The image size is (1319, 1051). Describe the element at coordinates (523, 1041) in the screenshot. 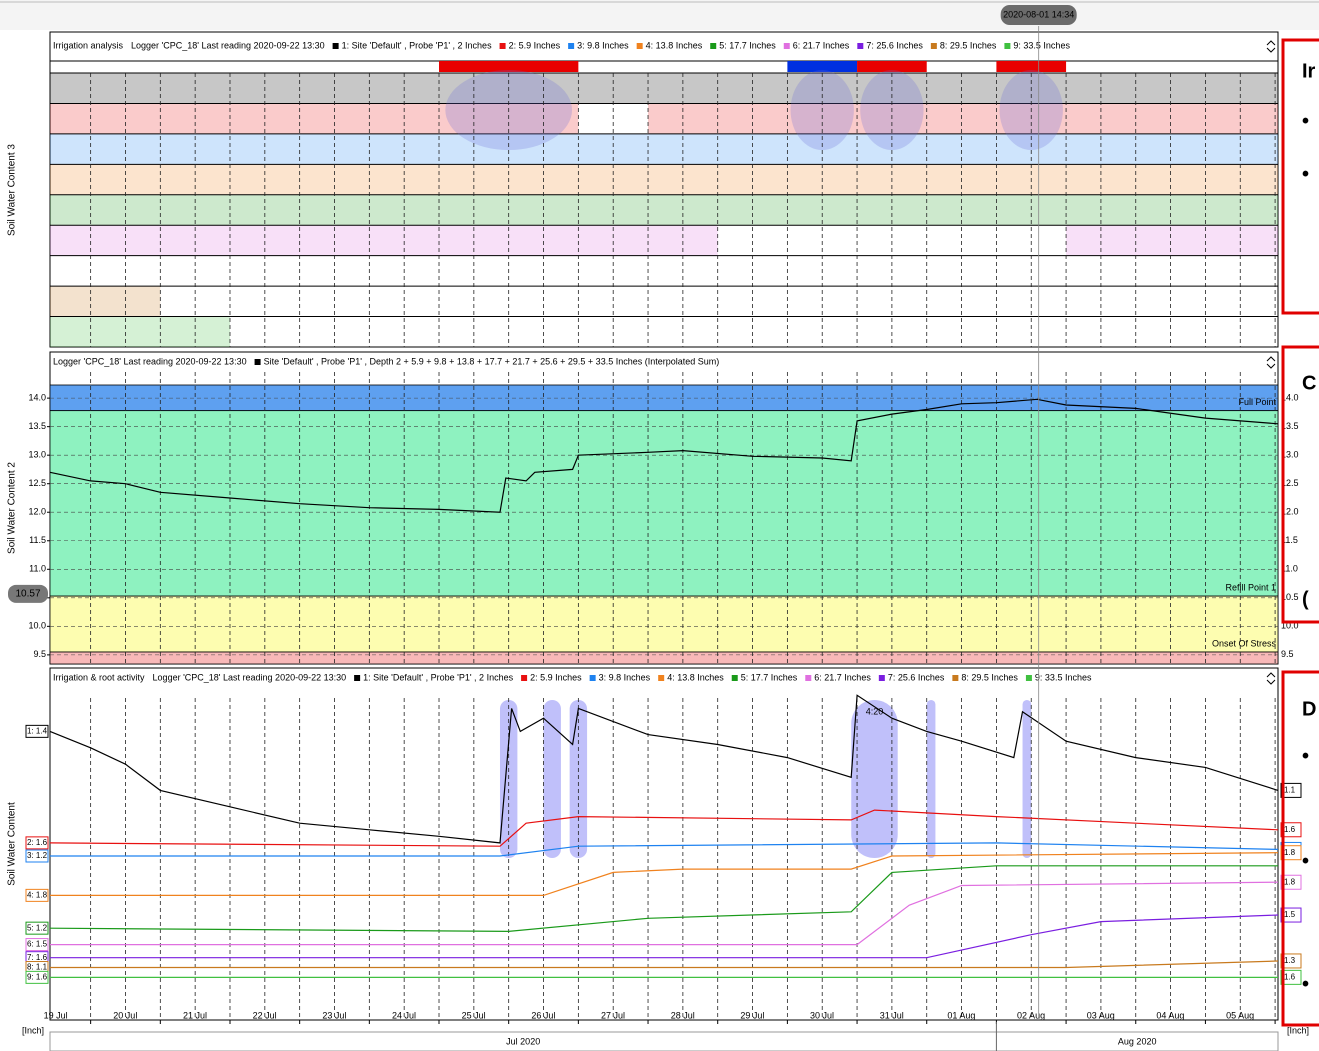

I see `month-label: Jul 2020` at that location.